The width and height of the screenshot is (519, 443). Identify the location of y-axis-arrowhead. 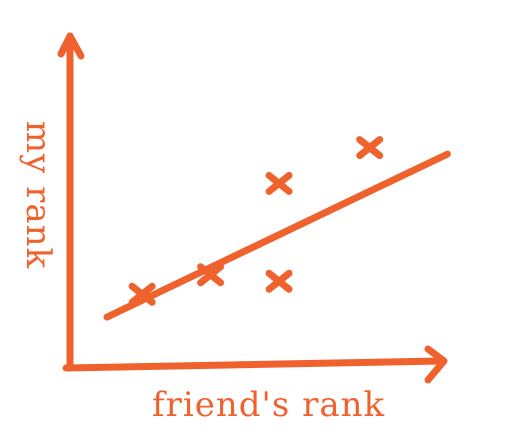
(71, 46).